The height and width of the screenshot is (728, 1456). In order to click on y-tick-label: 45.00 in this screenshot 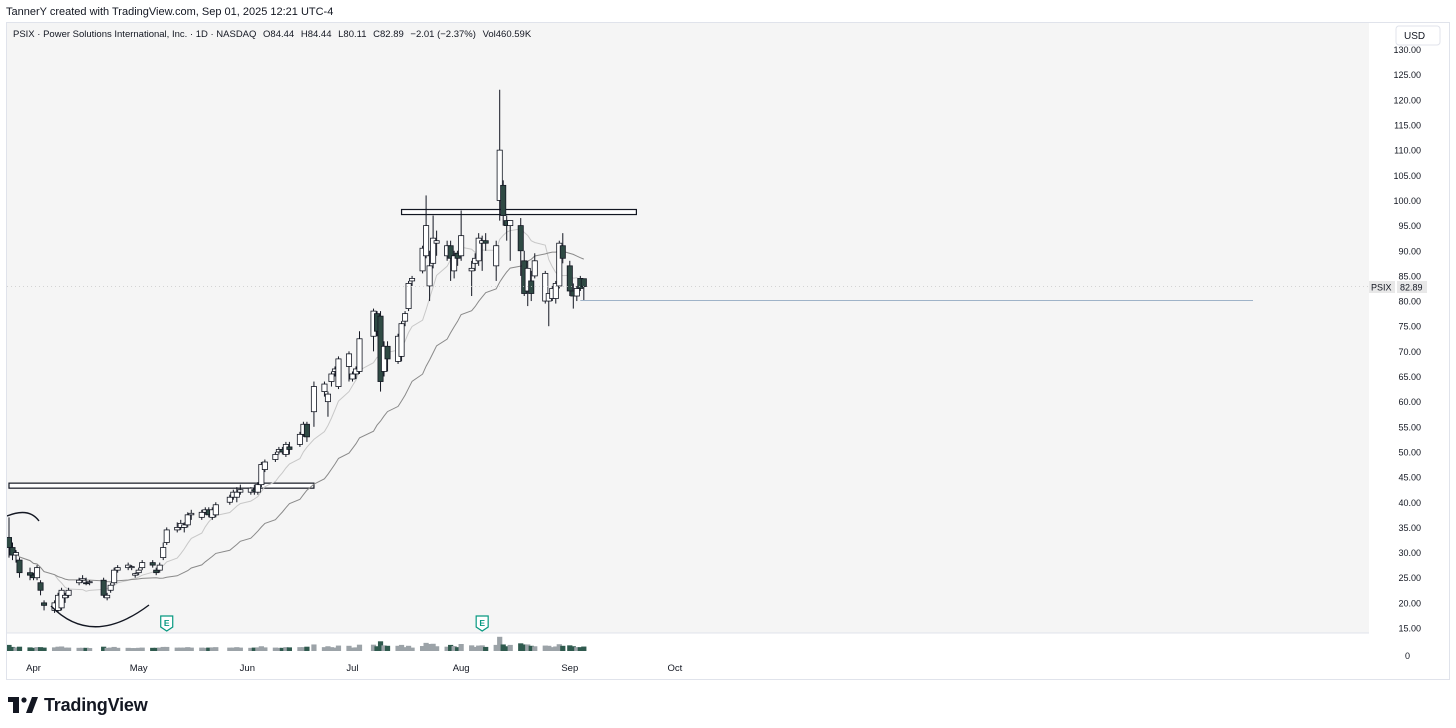, I will do `click(1409, 478)`.